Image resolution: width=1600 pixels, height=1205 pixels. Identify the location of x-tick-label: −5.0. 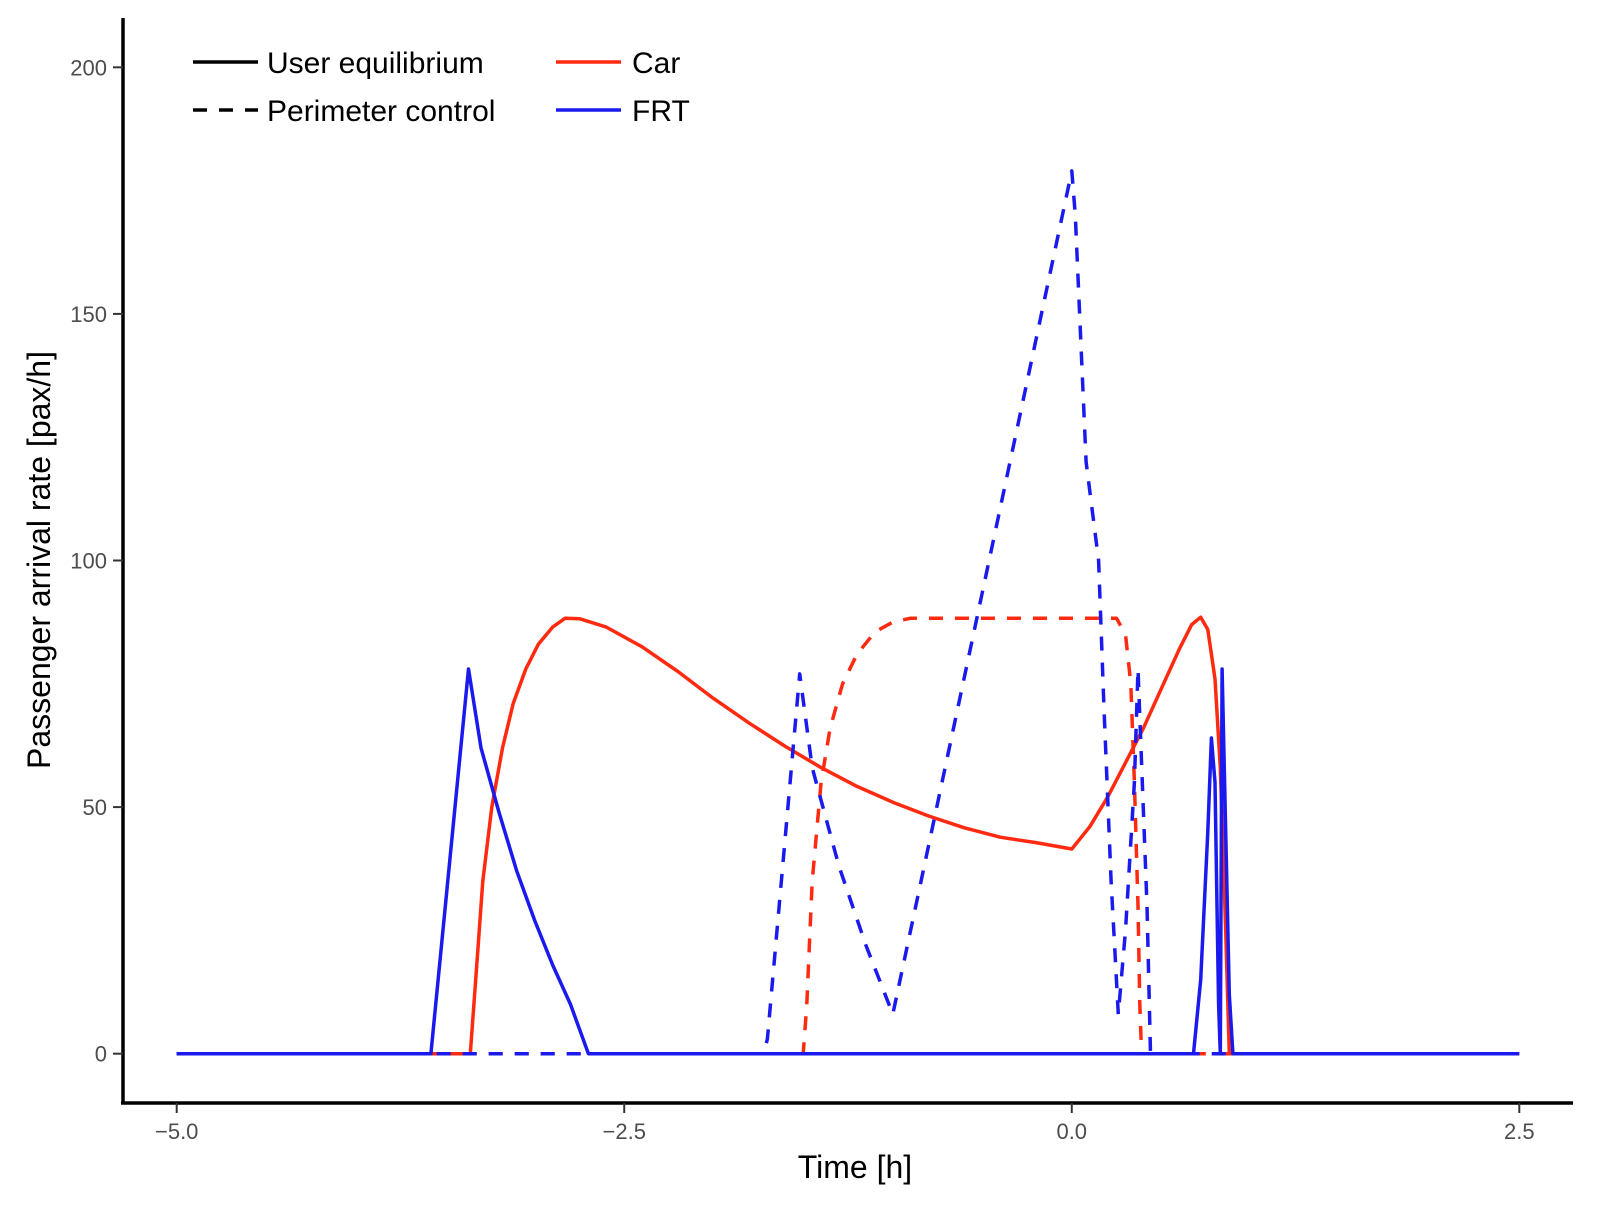
(176, 1131).